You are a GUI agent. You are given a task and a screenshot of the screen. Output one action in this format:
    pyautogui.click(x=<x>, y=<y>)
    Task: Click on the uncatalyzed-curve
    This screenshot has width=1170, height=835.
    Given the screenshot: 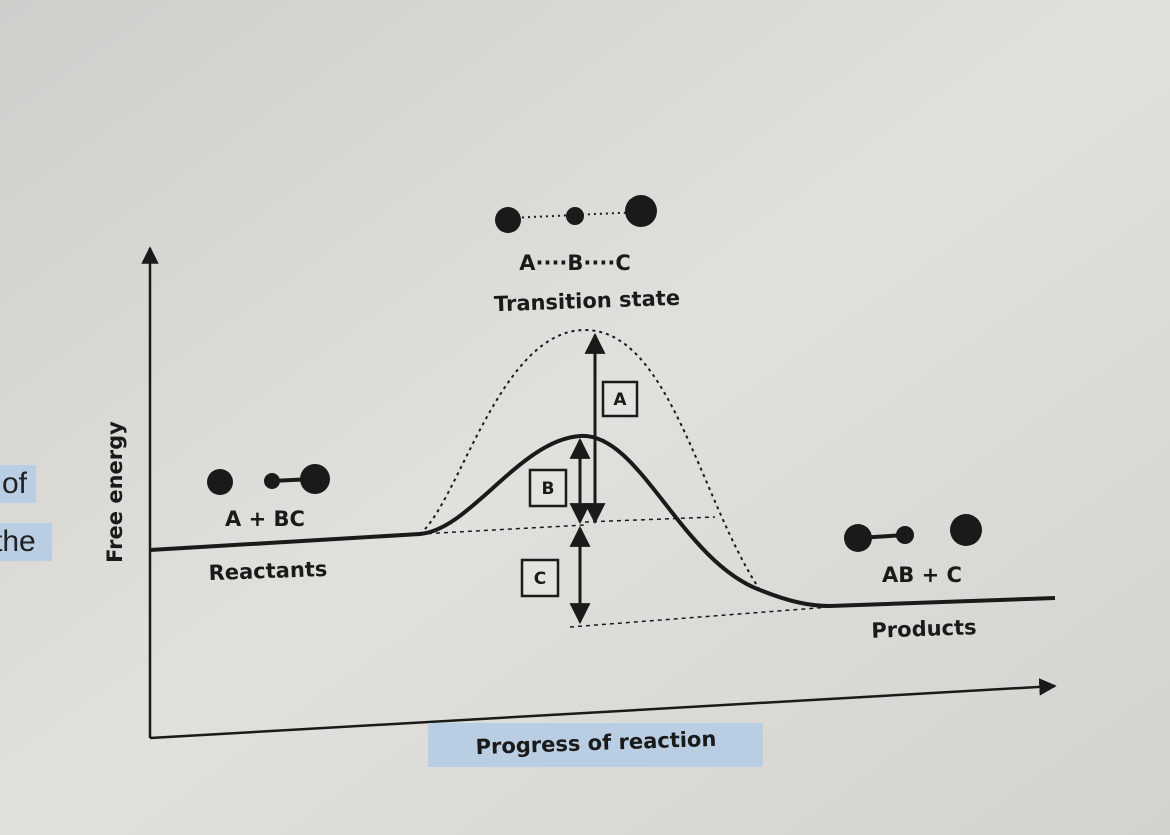 What is the action you would take?
    pyautogui.click(x=590, y=459)
    